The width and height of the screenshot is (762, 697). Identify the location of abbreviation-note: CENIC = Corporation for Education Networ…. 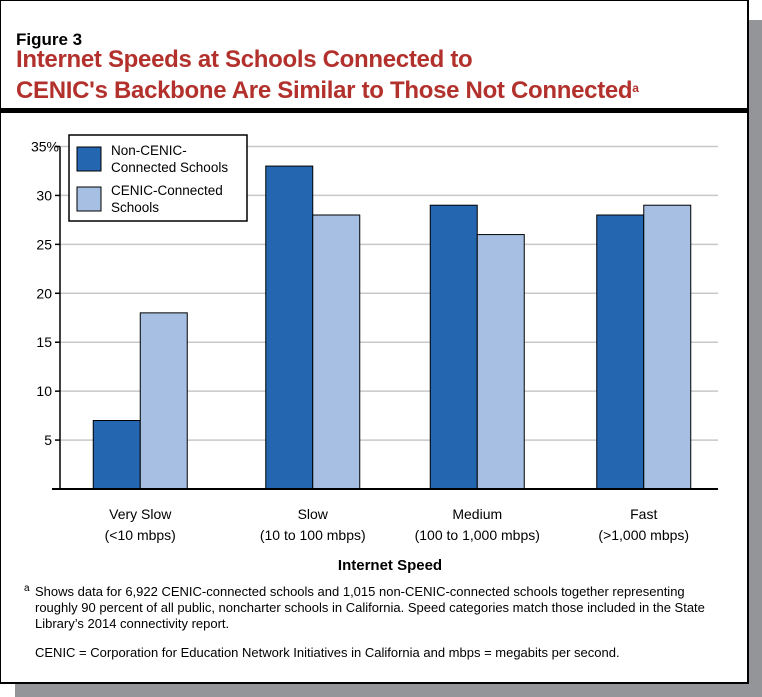
(327, 652).